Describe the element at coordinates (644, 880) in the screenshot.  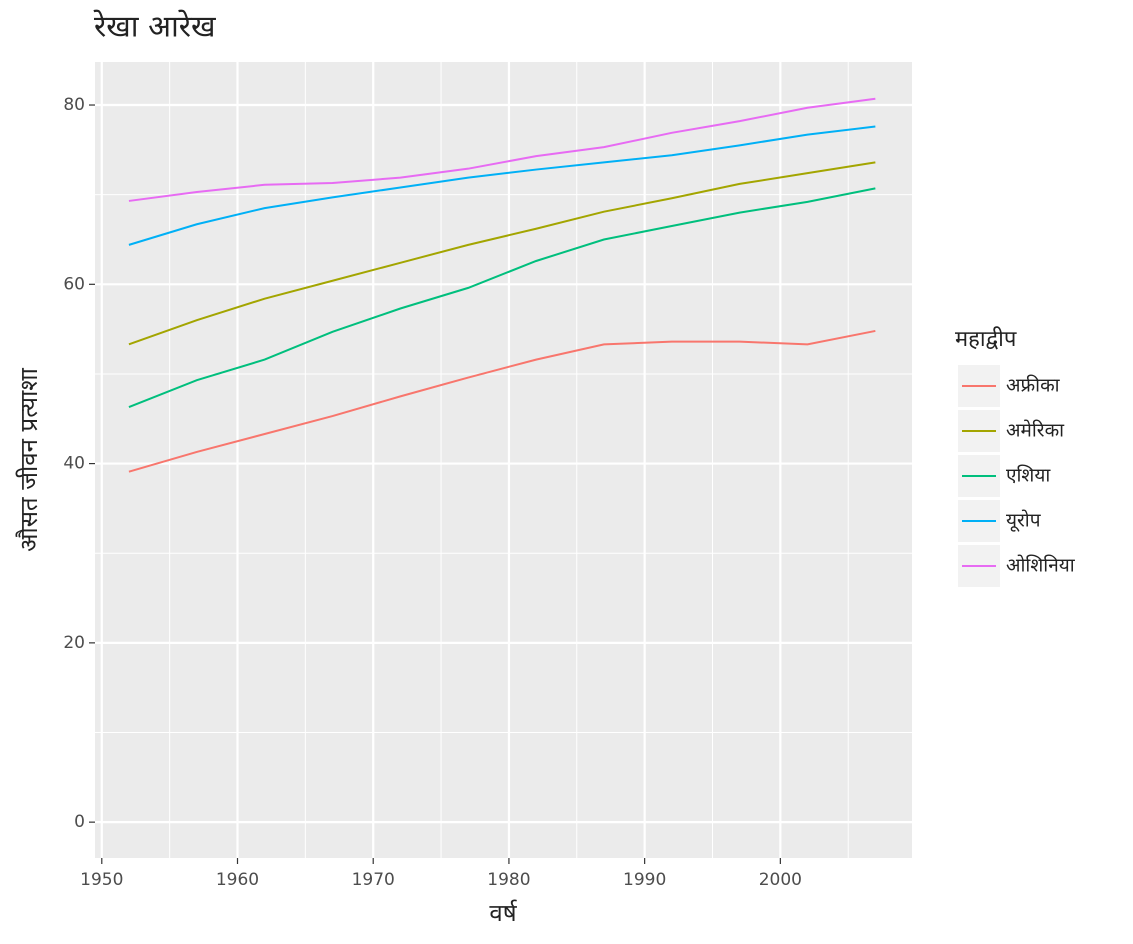
I see `x-tick-label: 1990` at that location.